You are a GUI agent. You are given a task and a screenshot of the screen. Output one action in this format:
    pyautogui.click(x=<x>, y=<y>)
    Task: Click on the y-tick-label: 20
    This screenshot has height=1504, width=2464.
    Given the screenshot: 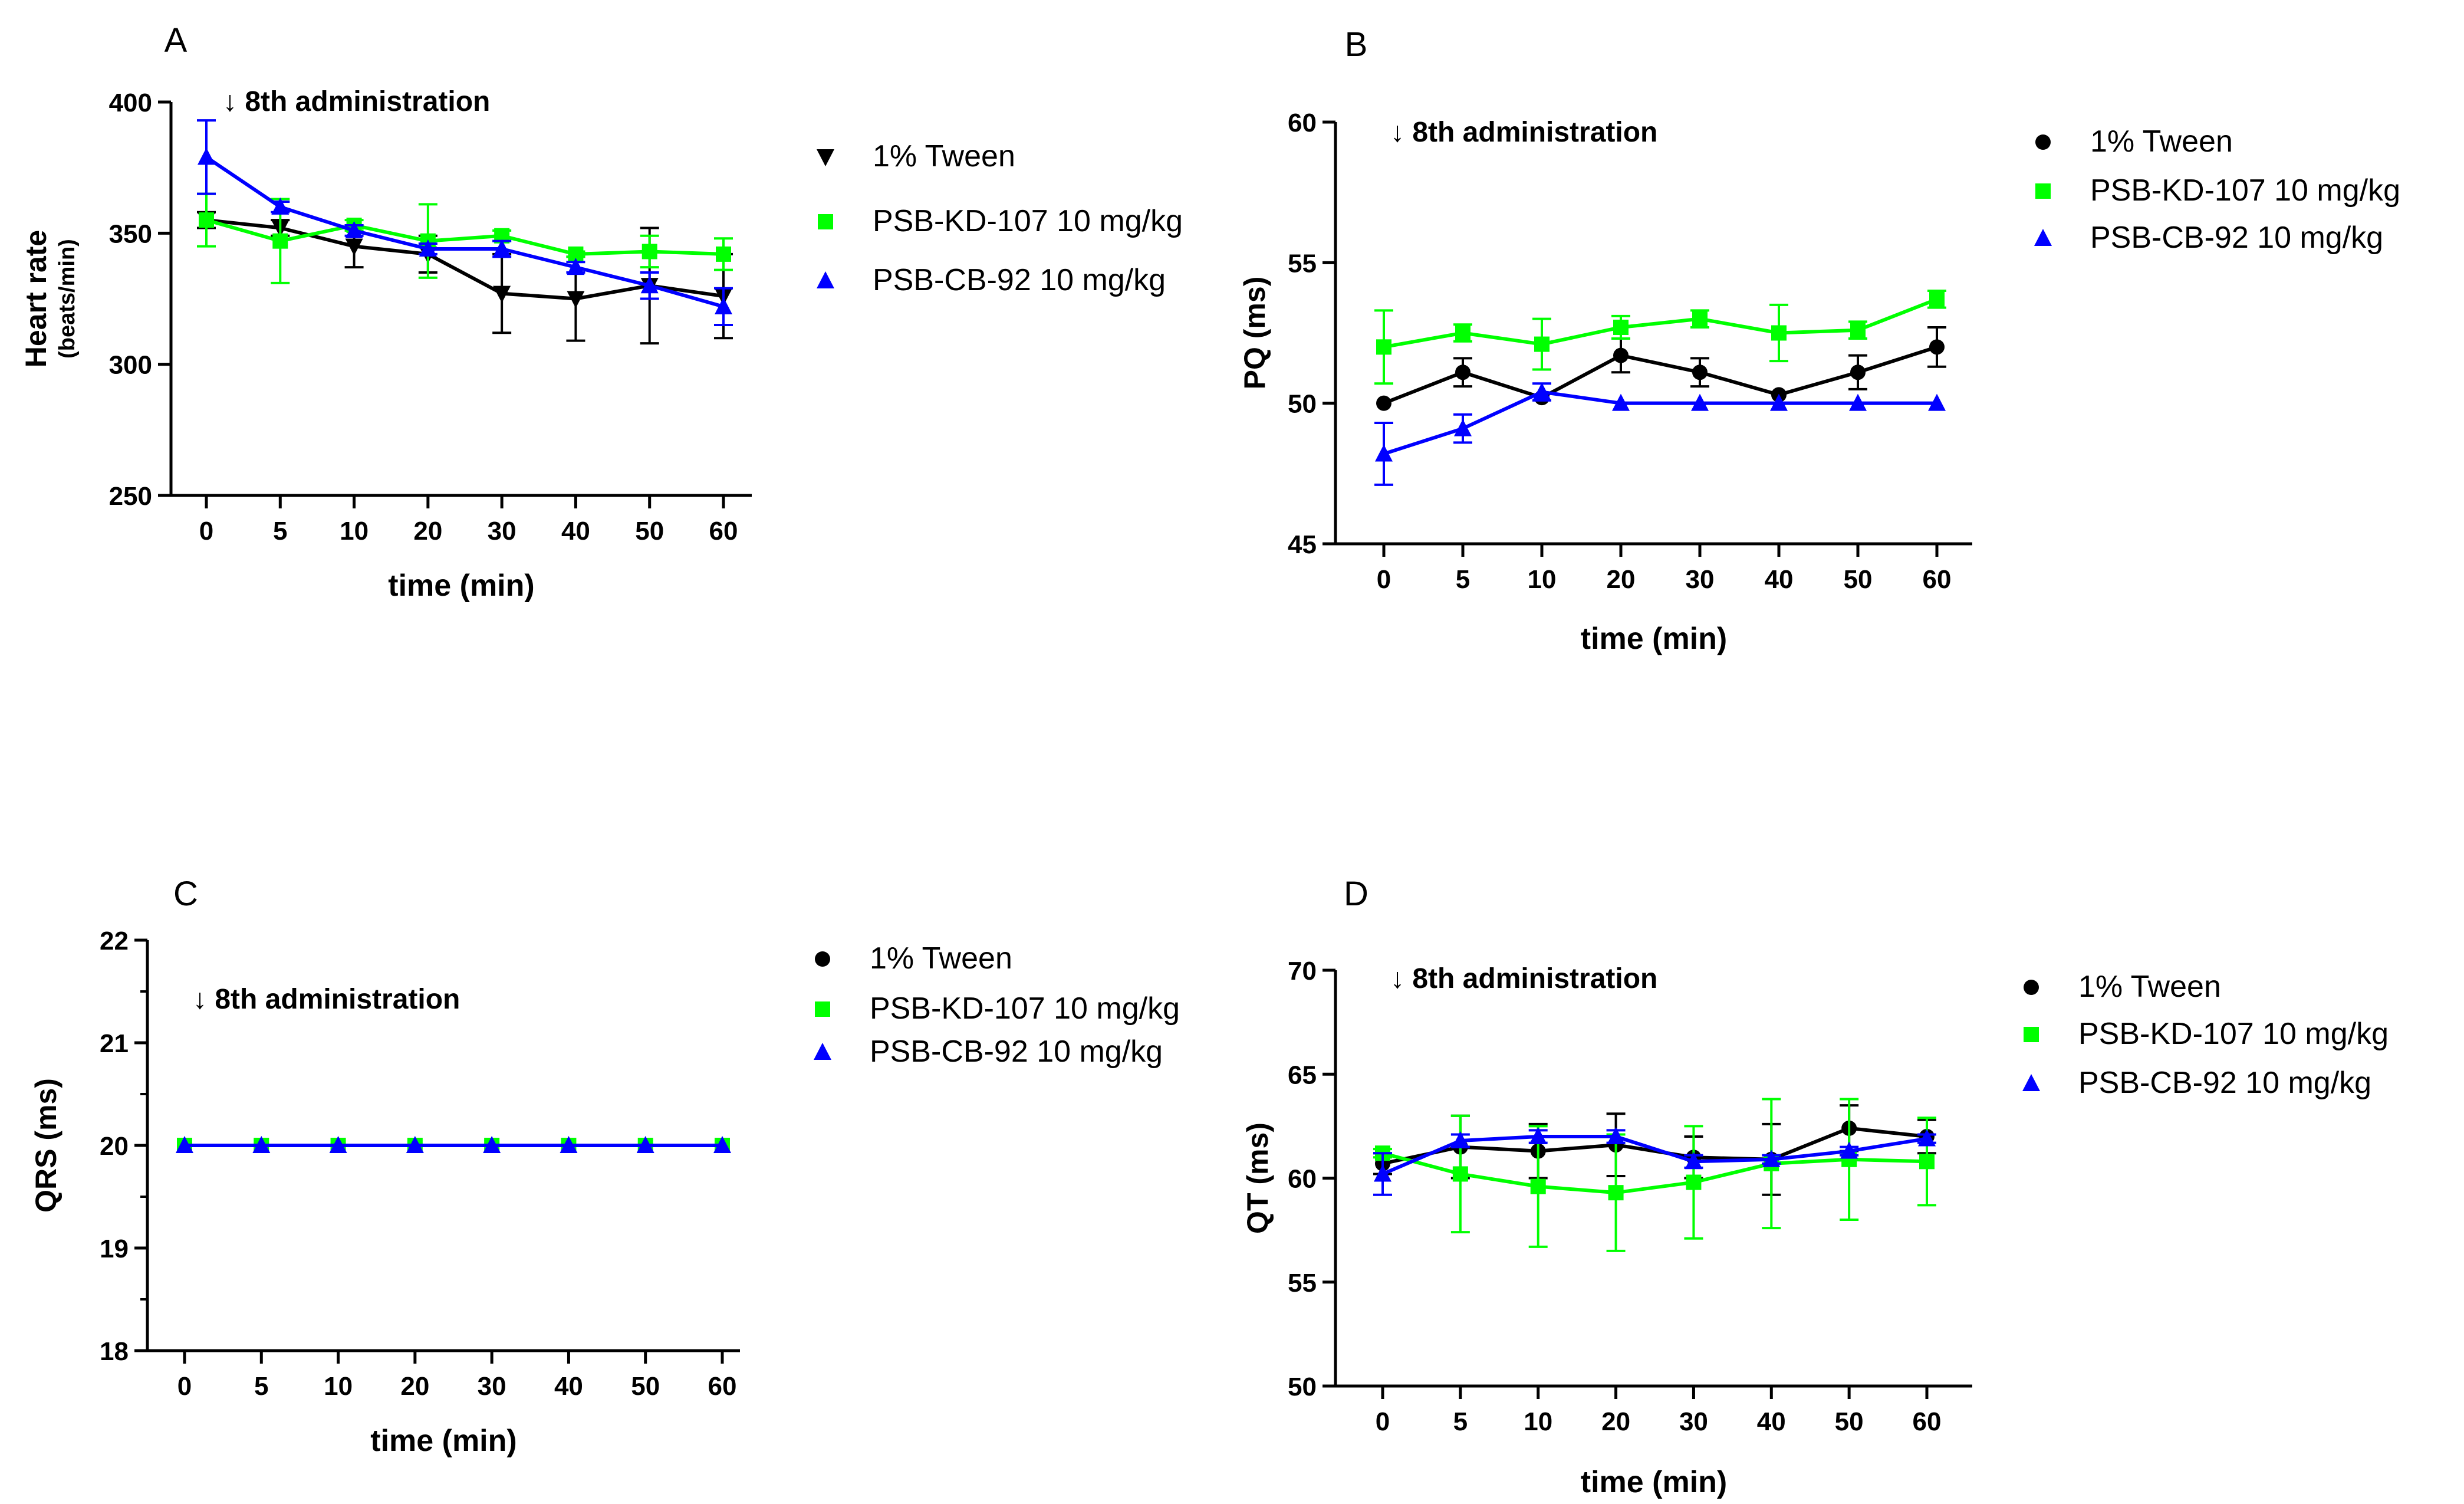 What is the action you would take?
    pyautogui.click(x=115, y=1147)
    